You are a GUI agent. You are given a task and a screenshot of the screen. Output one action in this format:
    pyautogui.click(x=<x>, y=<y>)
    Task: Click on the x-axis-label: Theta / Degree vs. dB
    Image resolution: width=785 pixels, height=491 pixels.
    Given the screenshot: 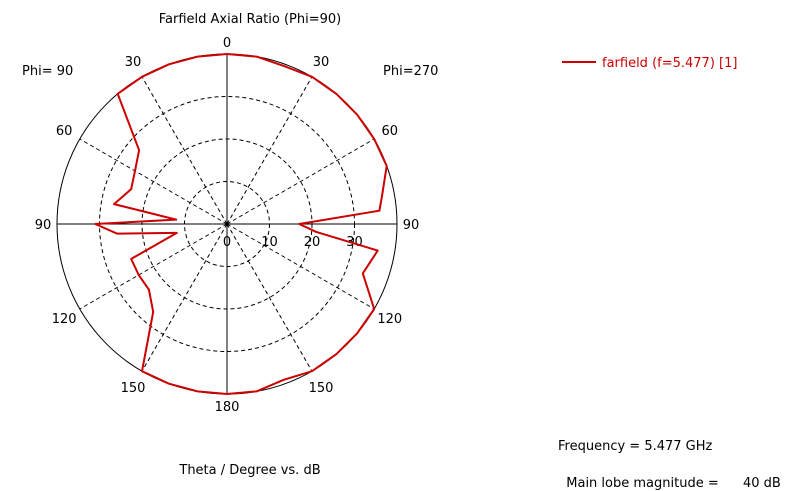 What is the action you would take?
    pyautogui.click(x=249, y=470)
    